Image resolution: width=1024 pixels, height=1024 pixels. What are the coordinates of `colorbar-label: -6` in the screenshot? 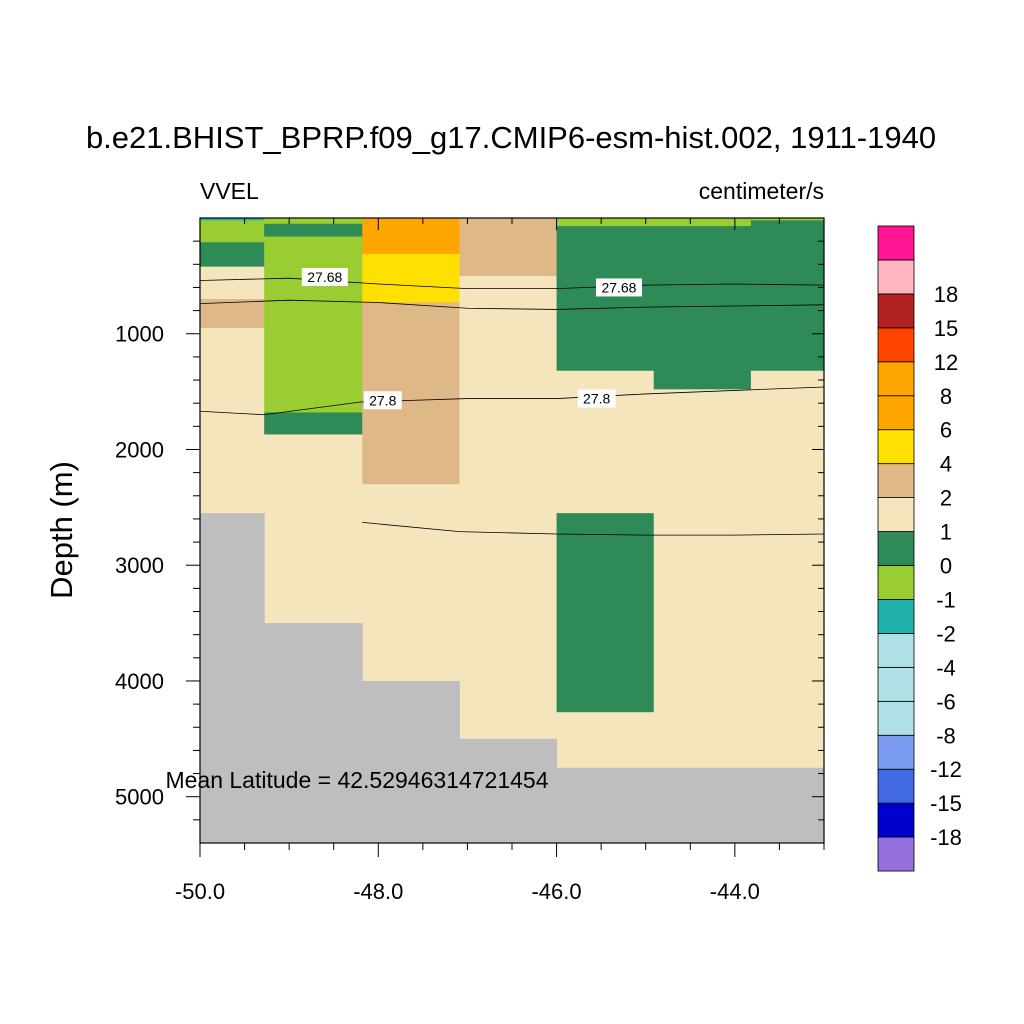 It's located at (946, 701).